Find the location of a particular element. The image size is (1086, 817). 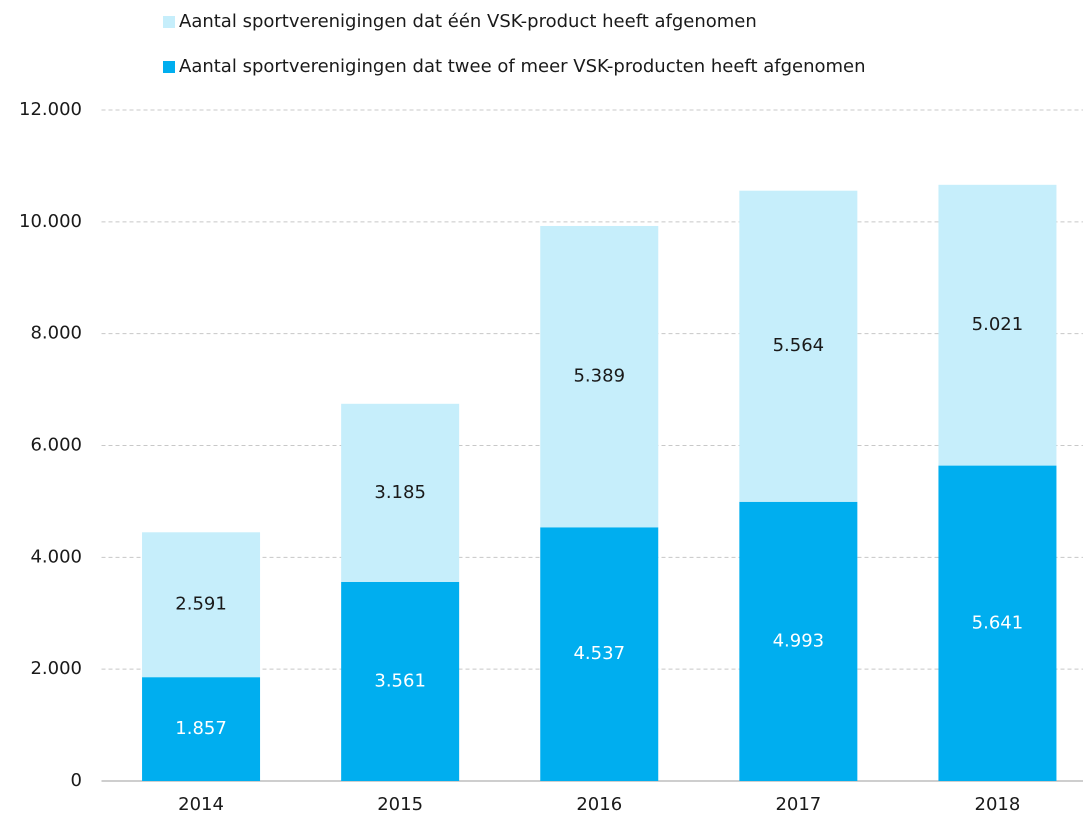

x-tick-label: 2016 is located at coordinates (599, 804).